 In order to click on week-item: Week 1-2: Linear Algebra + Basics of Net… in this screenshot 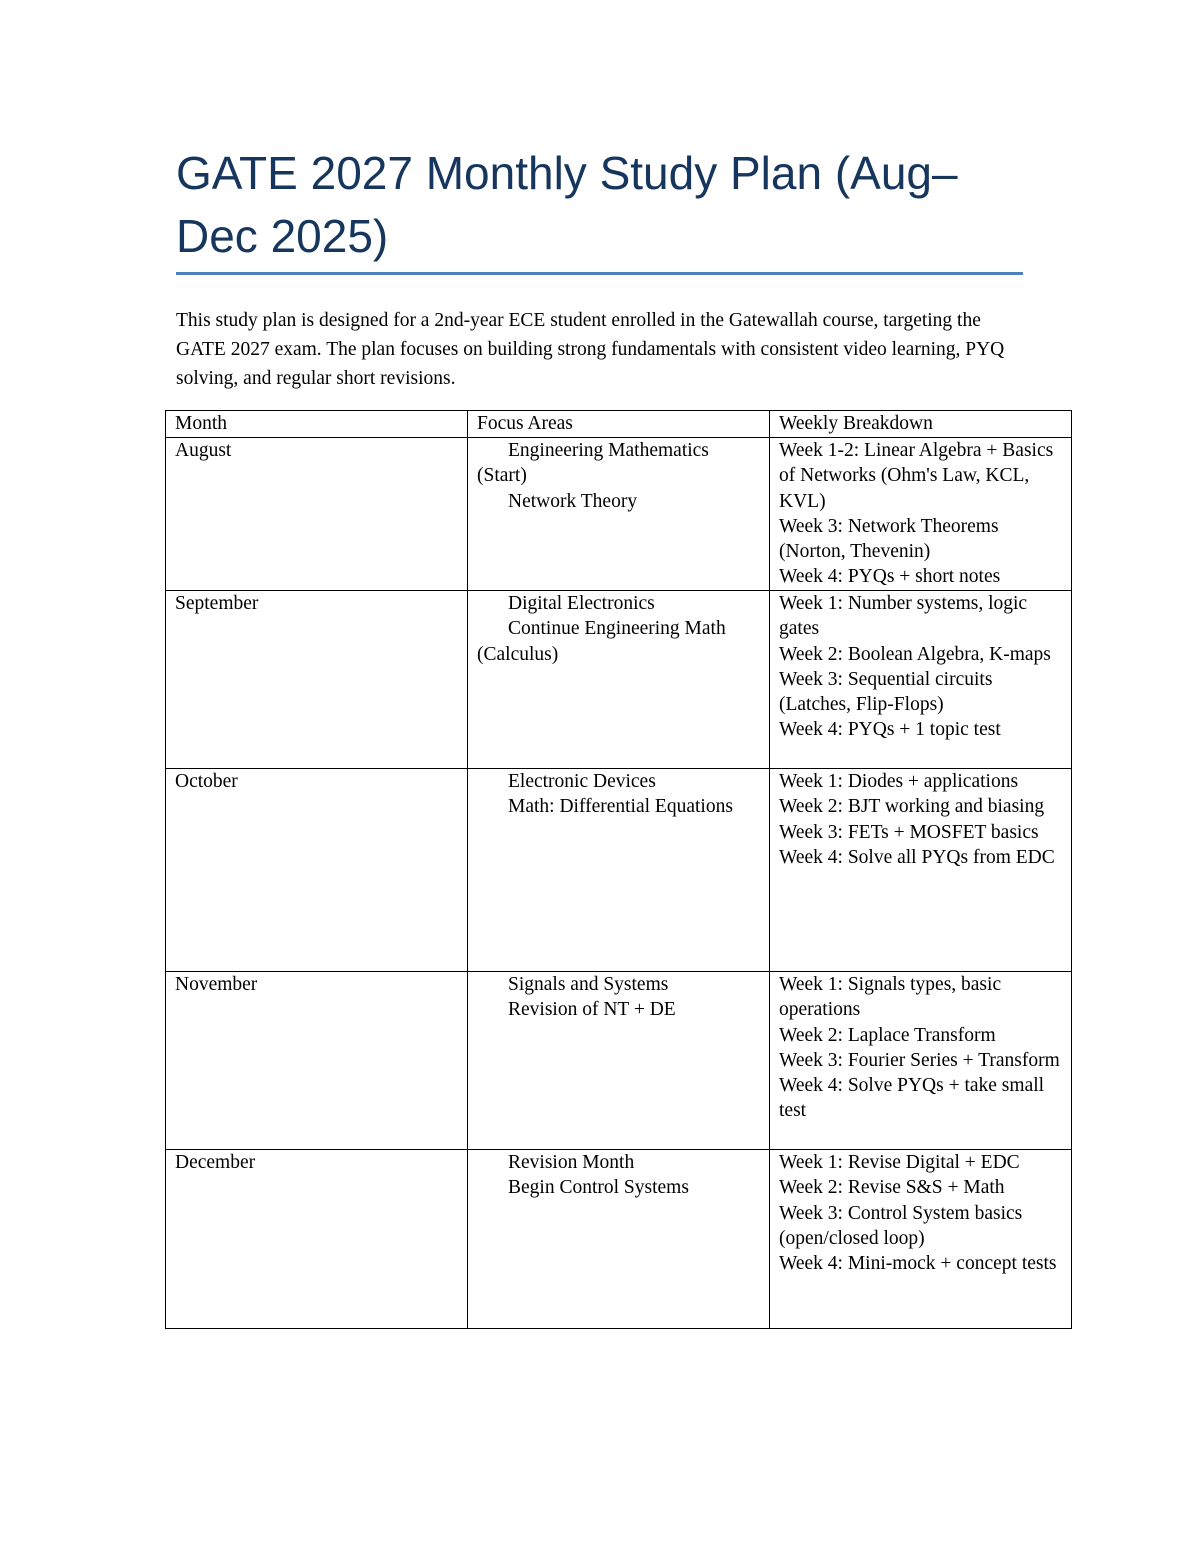, I will do `click(916, 476)`.